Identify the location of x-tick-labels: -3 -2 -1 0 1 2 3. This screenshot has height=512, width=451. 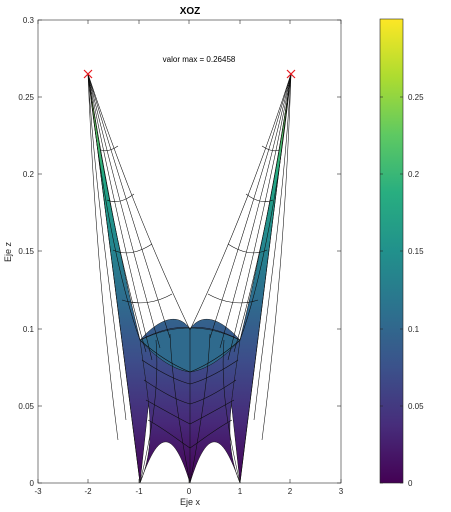
(188, 491).